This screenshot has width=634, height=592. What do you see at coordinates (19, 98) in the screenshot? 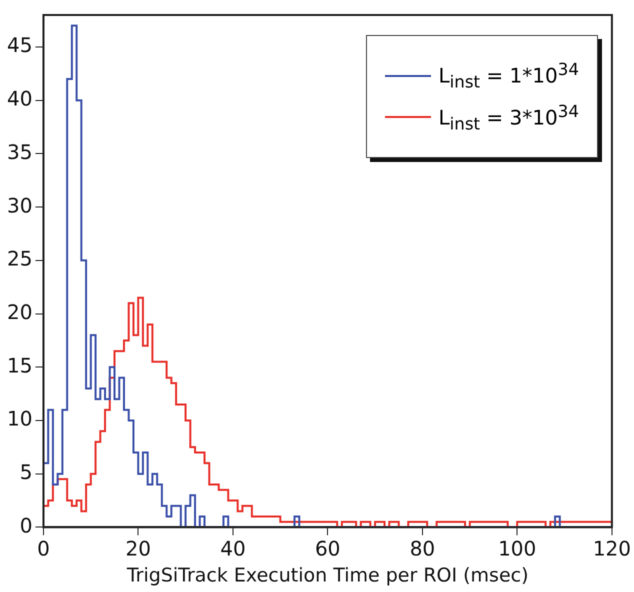
I see `y-tick-label: 40` at bounding box center [19, 98].